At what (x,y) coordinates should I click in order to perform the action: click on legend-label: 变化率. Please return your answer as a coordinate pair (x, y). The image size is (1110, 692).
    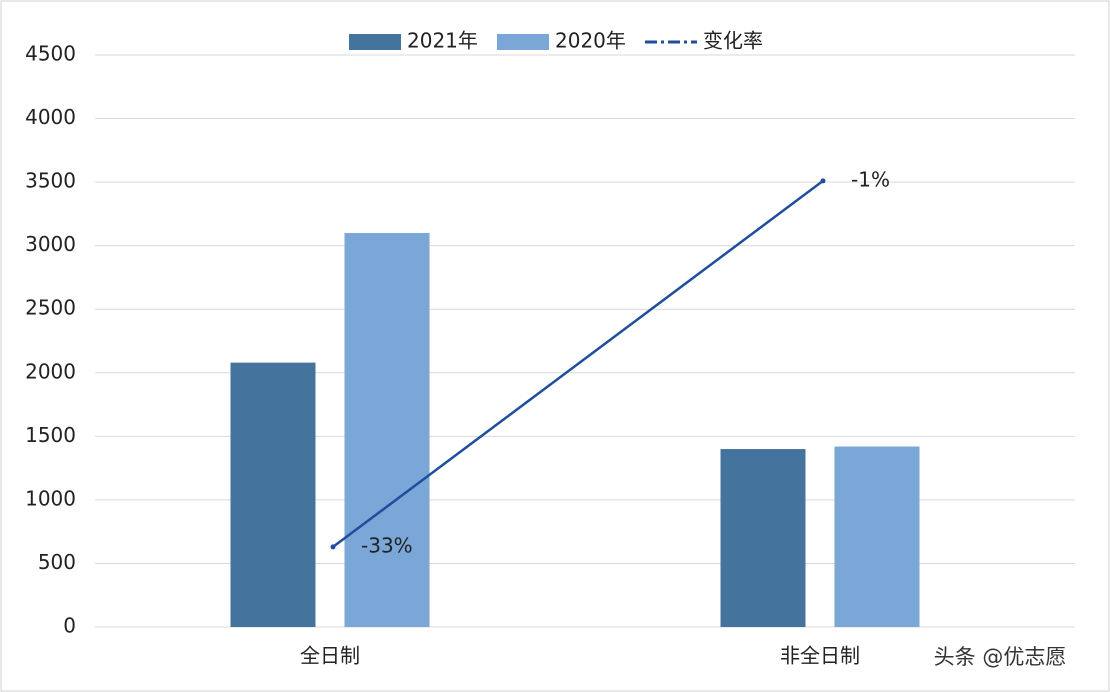
    Looking at the image, I should click on (733, 41).